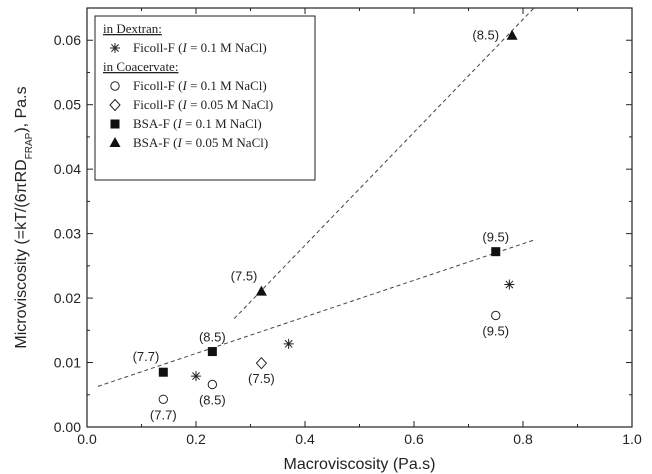  What do you see at coordinates (196, 439) in the screenshot?
I see `x-tick-label: 0.2` at bounding box center [196, 439].